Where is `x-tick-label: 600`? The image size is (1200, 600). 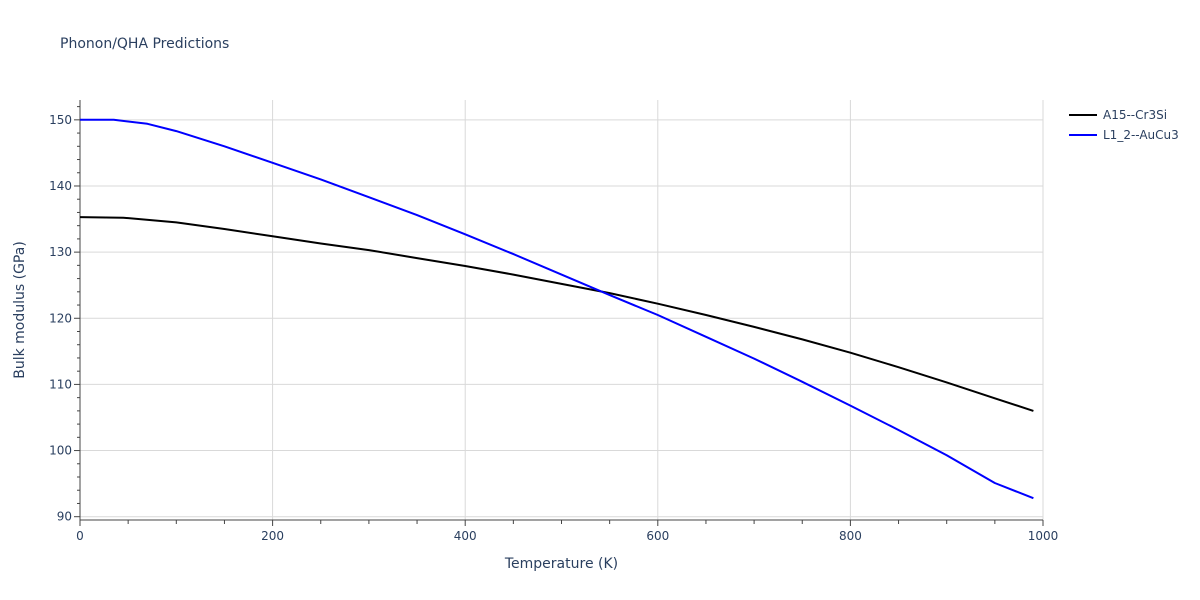 x-tick-label: 600 is located at coordinates (657, 536).